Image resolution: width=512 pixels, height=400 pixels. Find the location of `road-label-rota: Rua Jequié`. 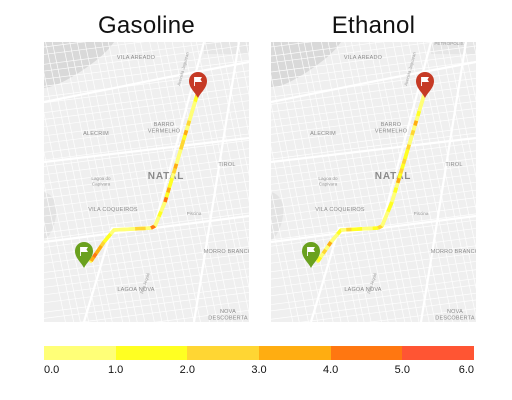

road-label-rota: Rua Jequié is located at coordinates (145, 283).